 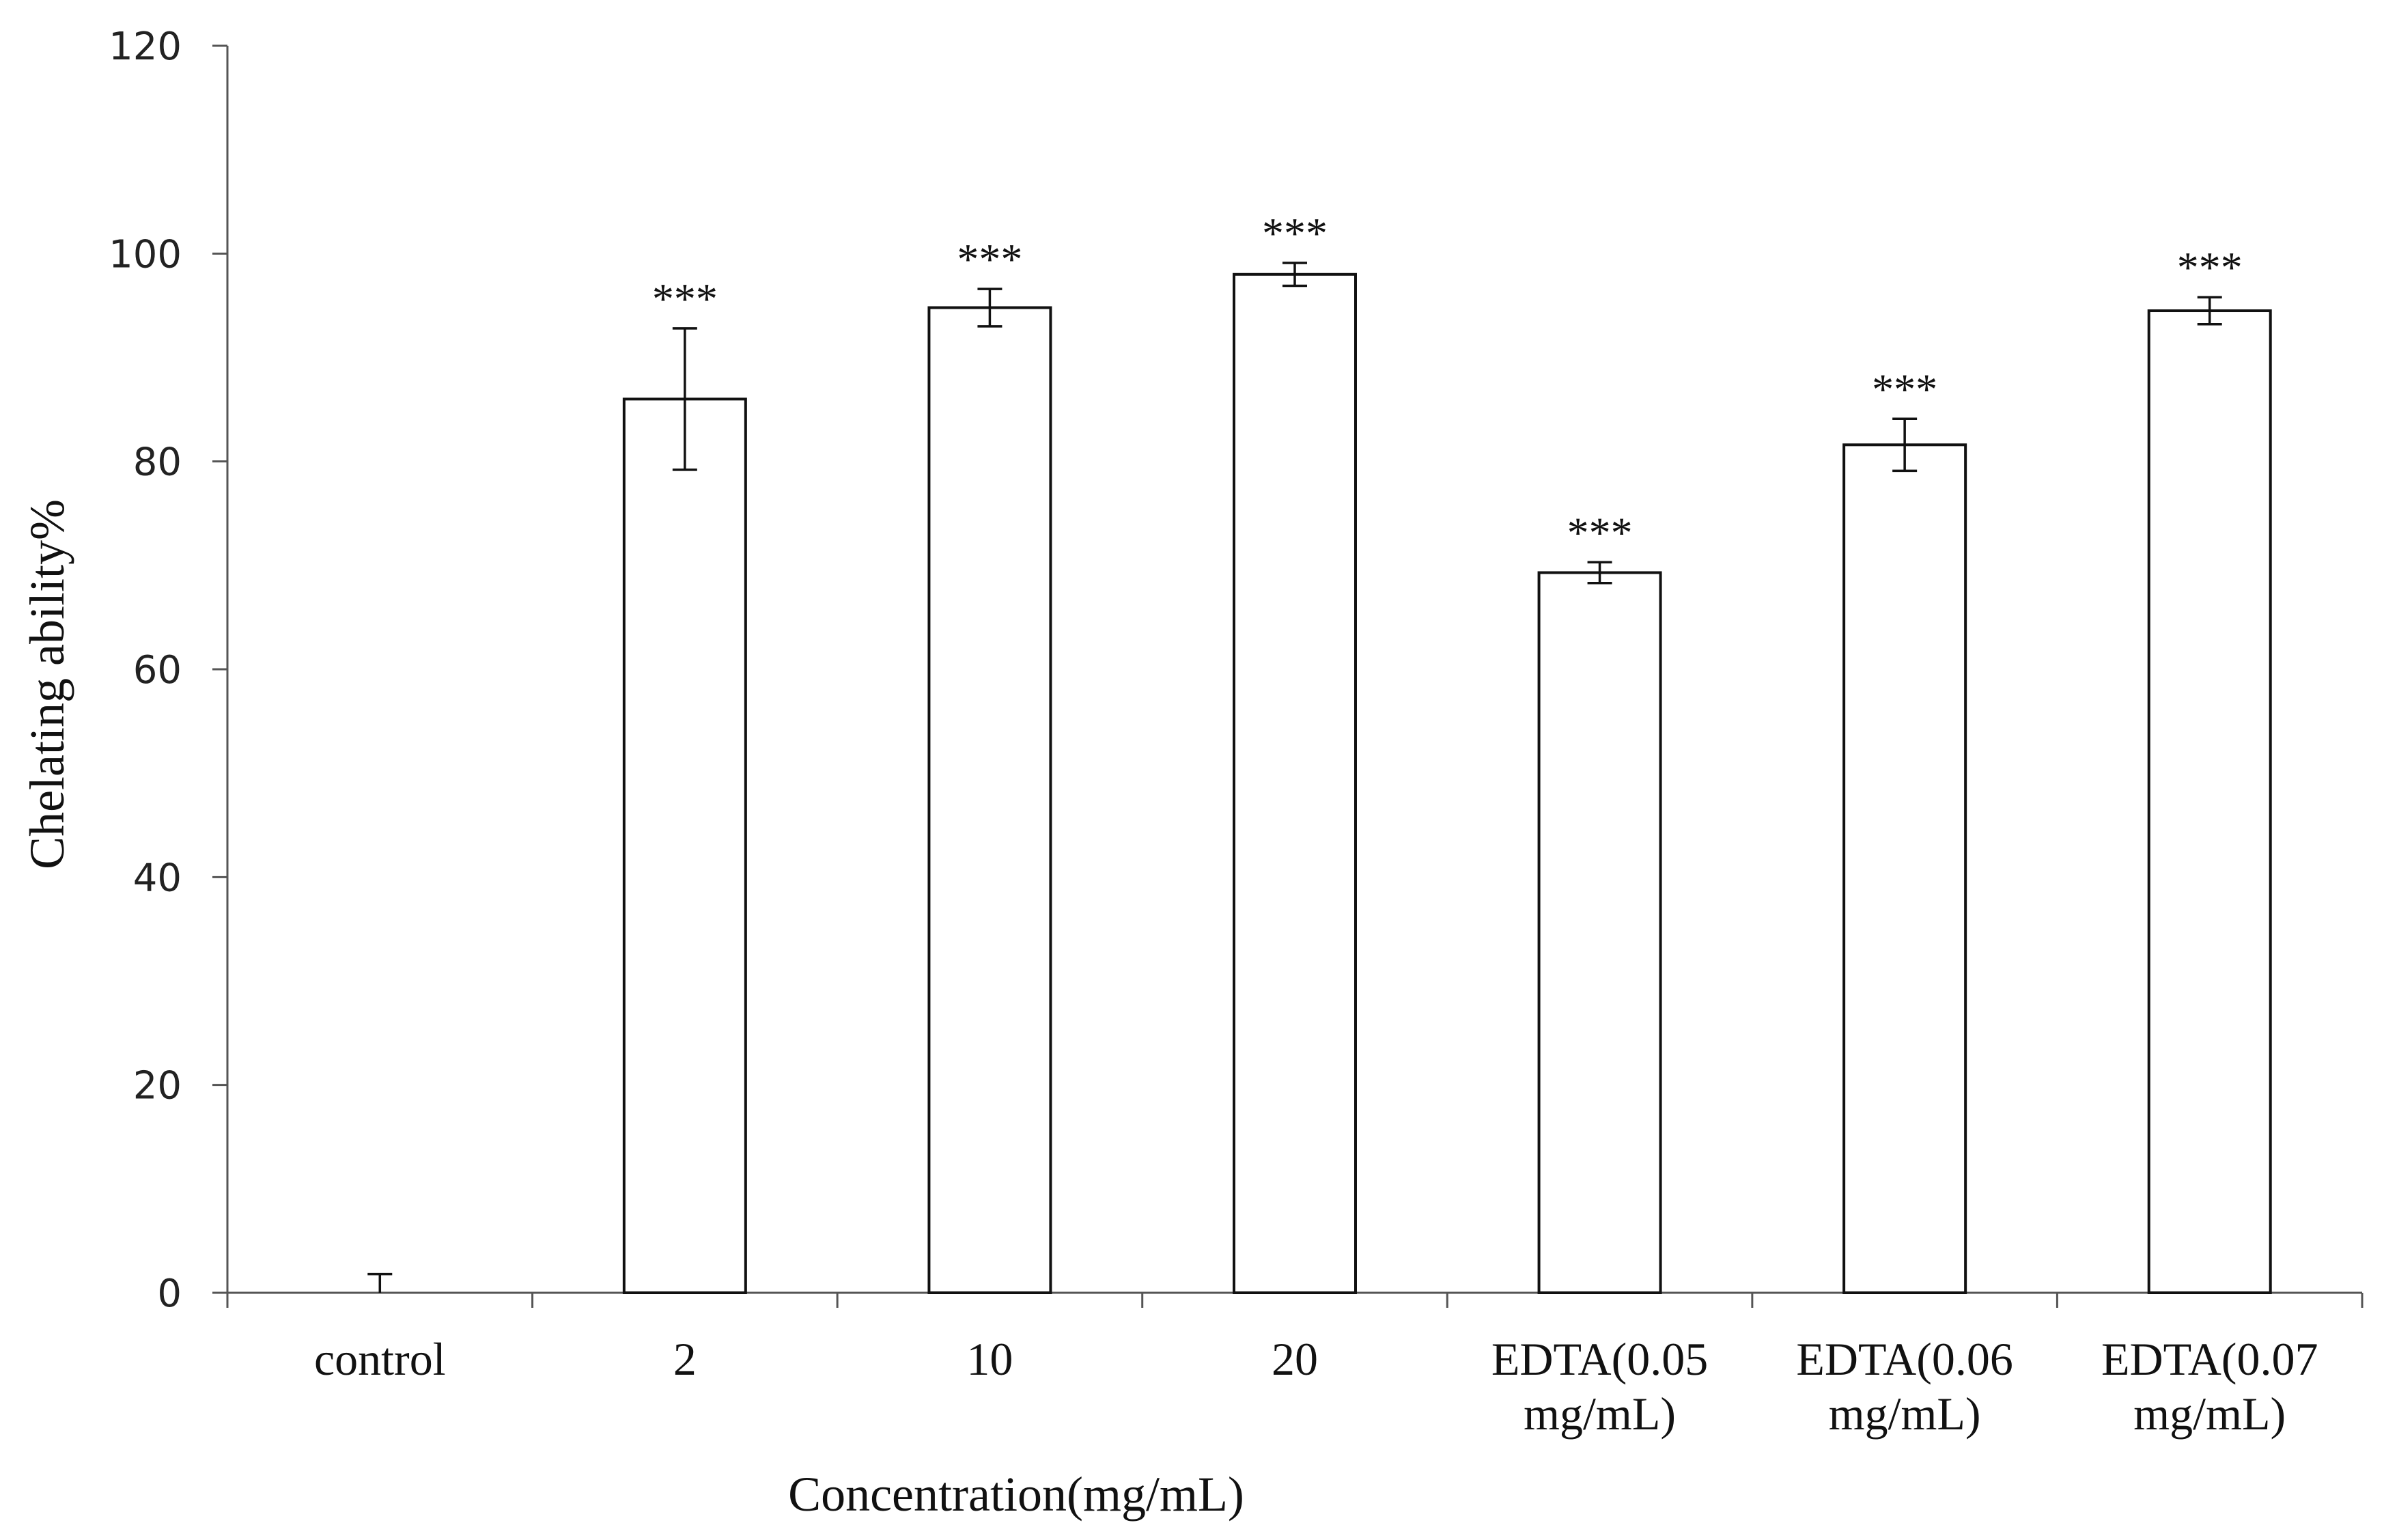 I want to click on y-tick-label: 80, so click(x=157, y=462).